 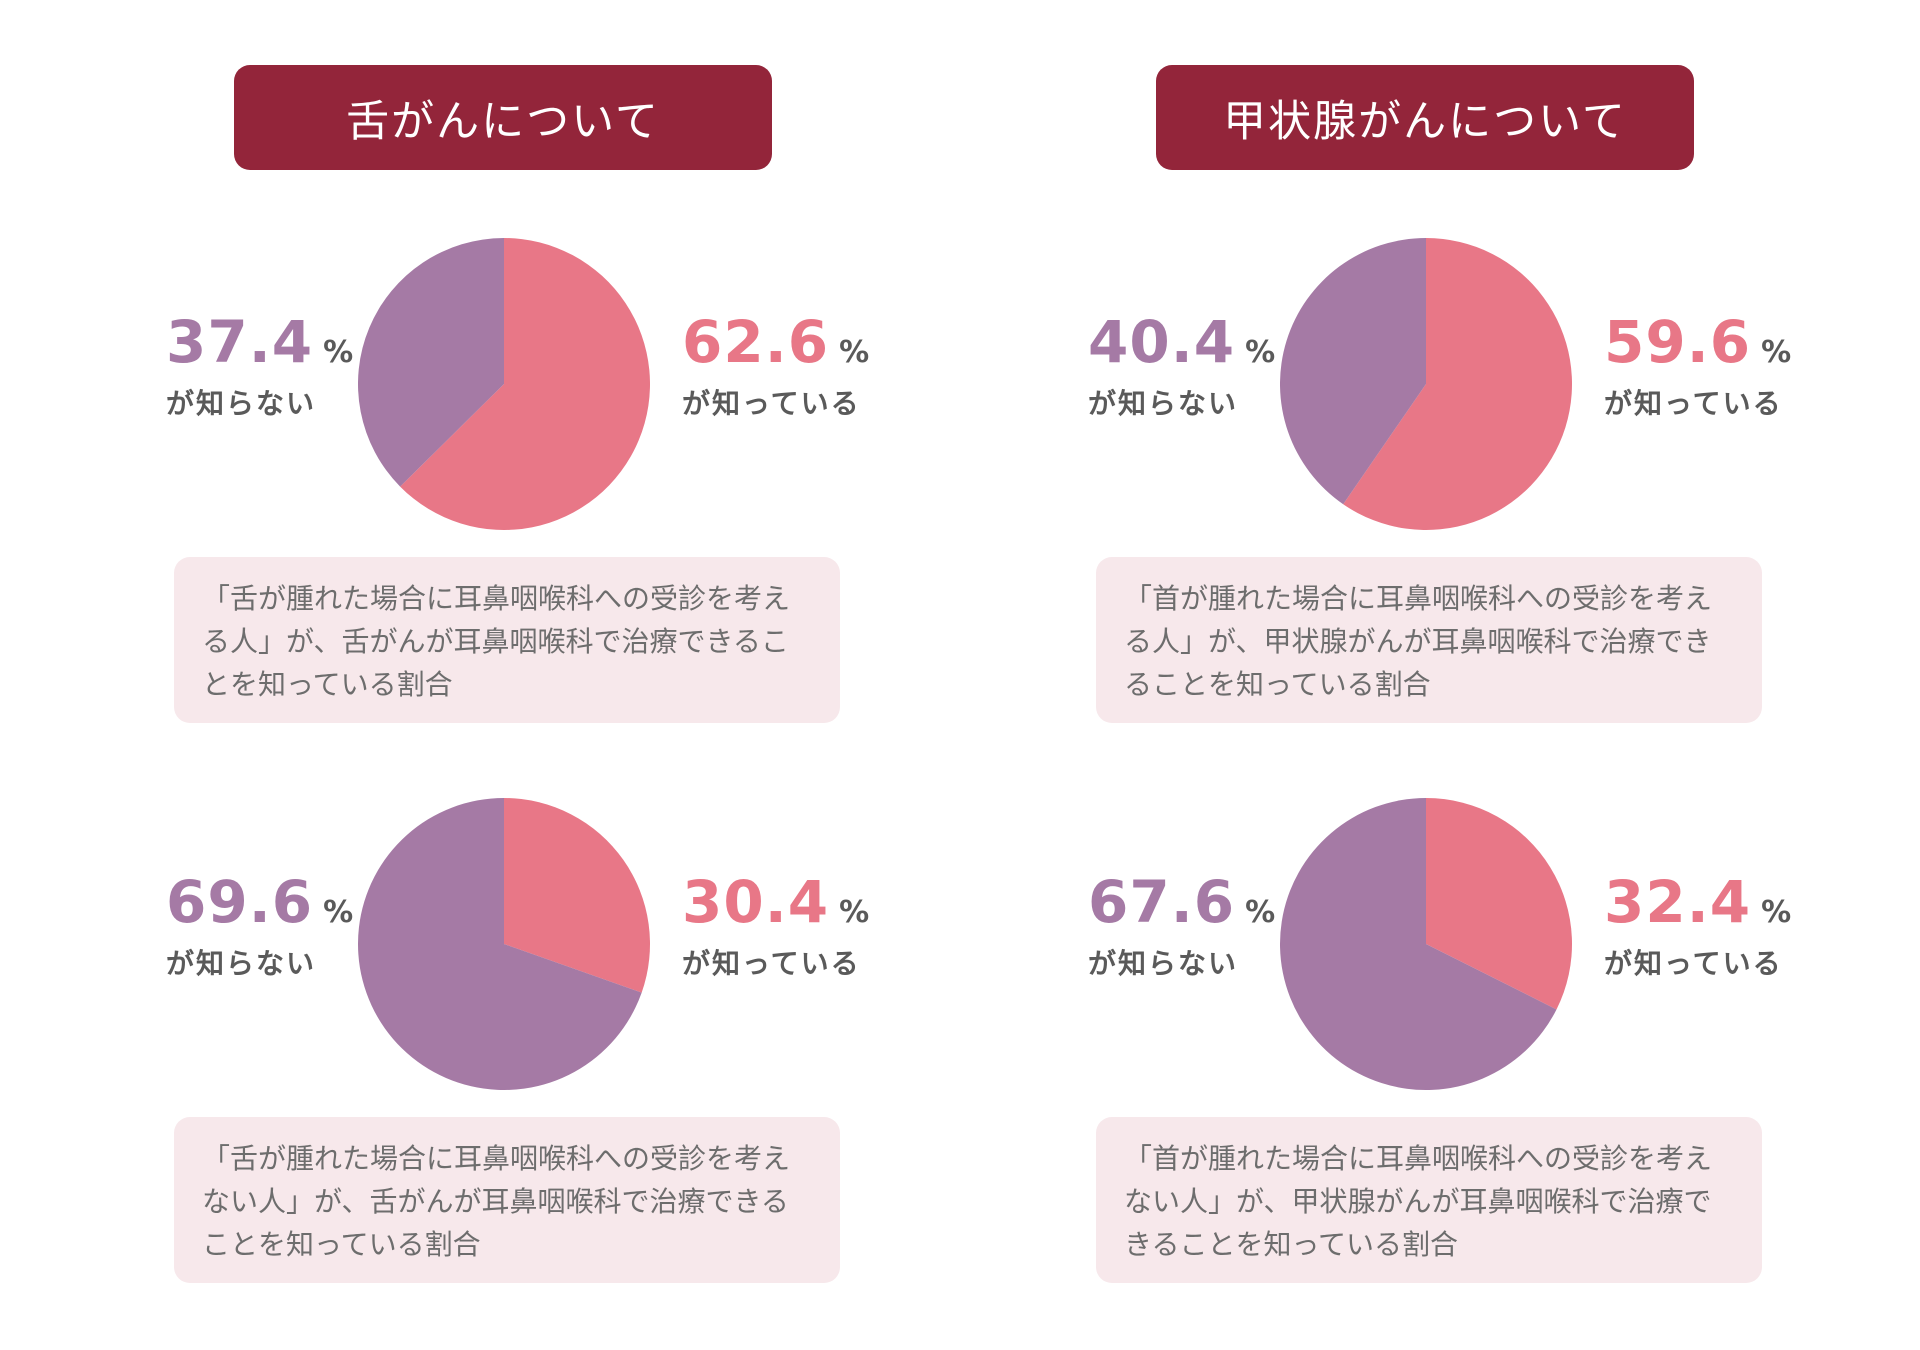 What do you see at coordinates (756, 902) in the screenshot?
I see `known-percent: 30.4` at bounding box center [756, 902].